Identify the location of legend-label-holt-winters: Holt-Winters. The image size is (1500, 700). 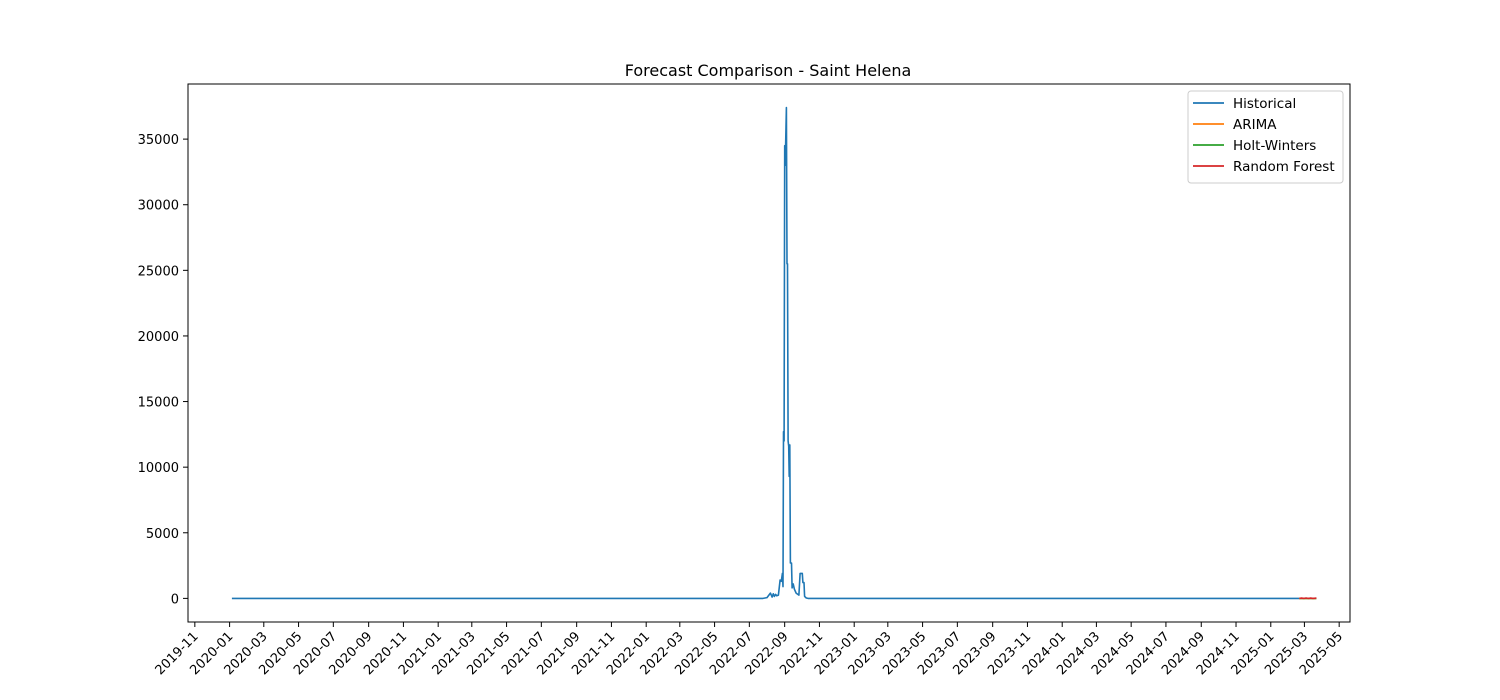
(1274, 146).